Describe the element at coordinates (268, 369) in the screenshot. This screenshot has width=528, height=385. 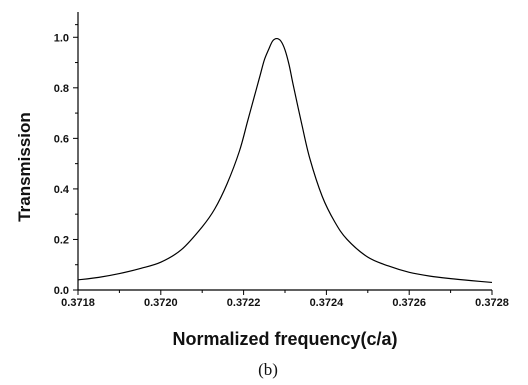
I see `figure-caption: (b)` at that location.